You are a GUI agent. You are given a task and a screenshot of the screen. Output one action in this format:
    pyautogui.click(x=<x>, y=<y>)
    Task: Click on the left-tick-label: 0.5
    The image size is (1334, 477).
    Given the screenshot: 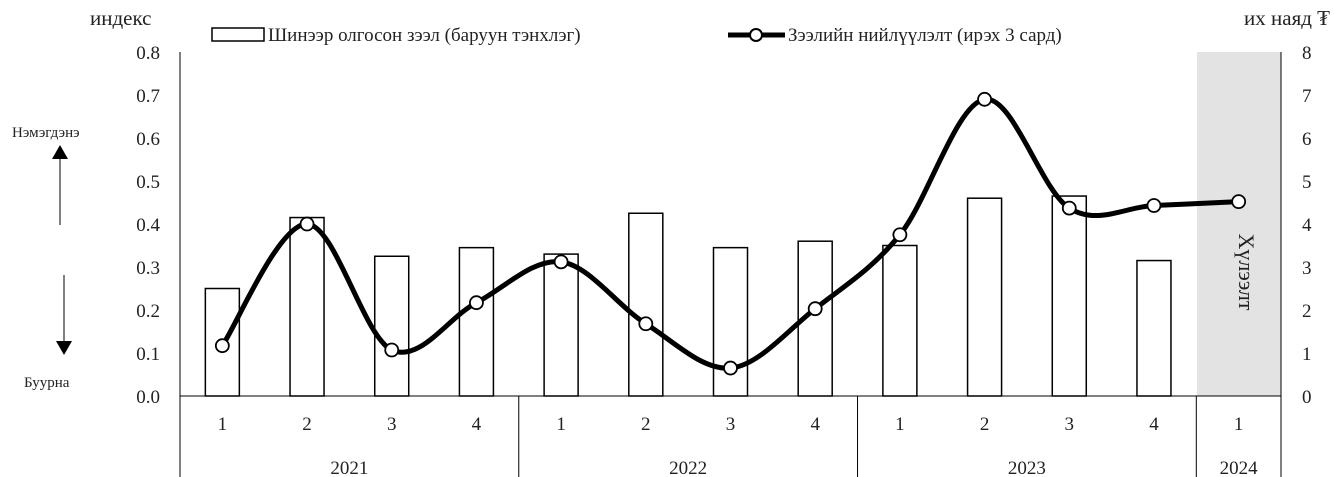 What is the action you would take?
    pyautogui.click(x=148, y=182)
    